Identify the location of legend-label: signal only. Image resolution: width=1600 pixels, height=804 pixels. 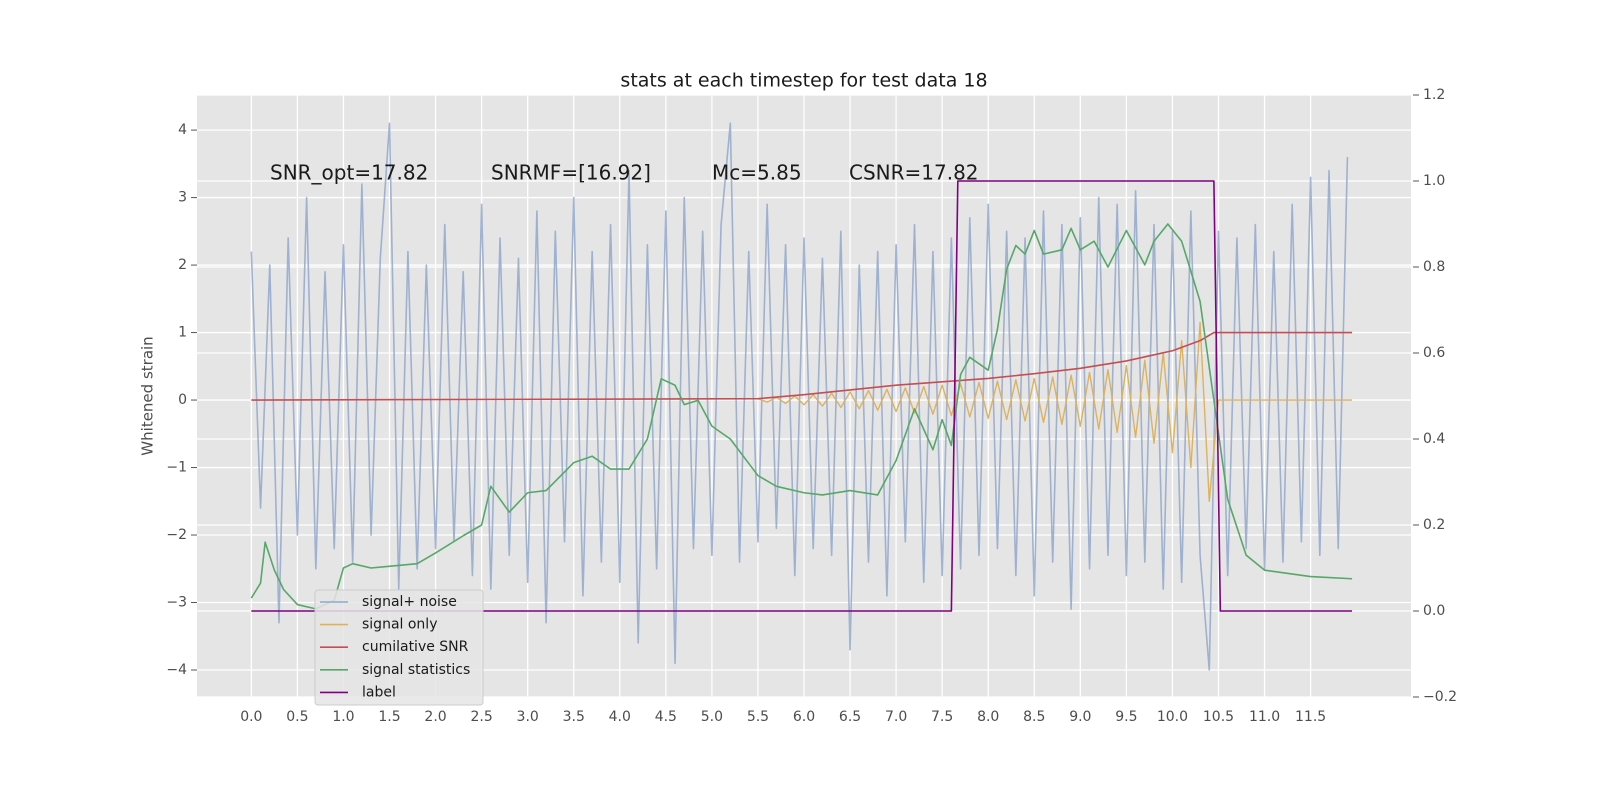
(399, 625).